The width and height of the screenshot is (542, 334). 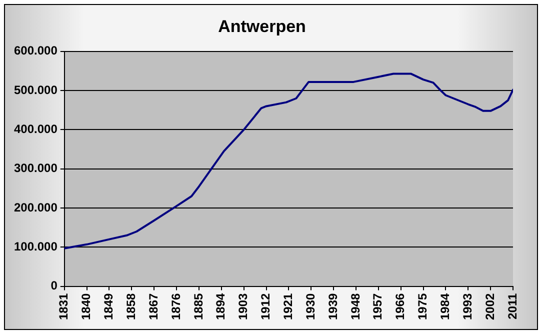 What do you see at coordinates (445, 306) in the screenshot?
I see `x-tick-label: 1984` at bounding box center [445, 306].